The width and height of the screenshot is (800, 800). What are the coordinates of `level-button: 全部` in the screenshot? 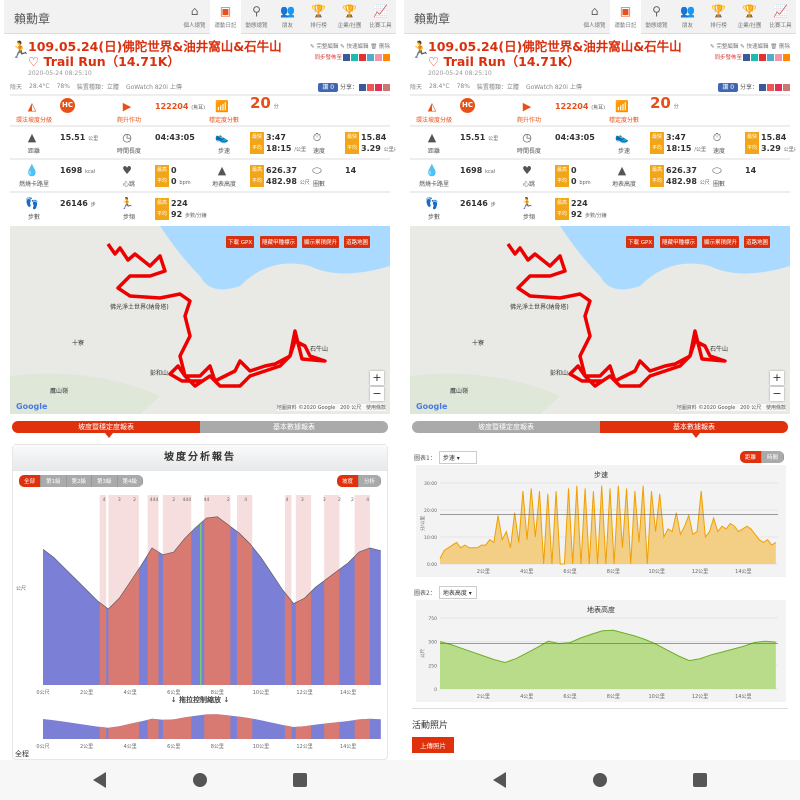 It's located at (30, 481).